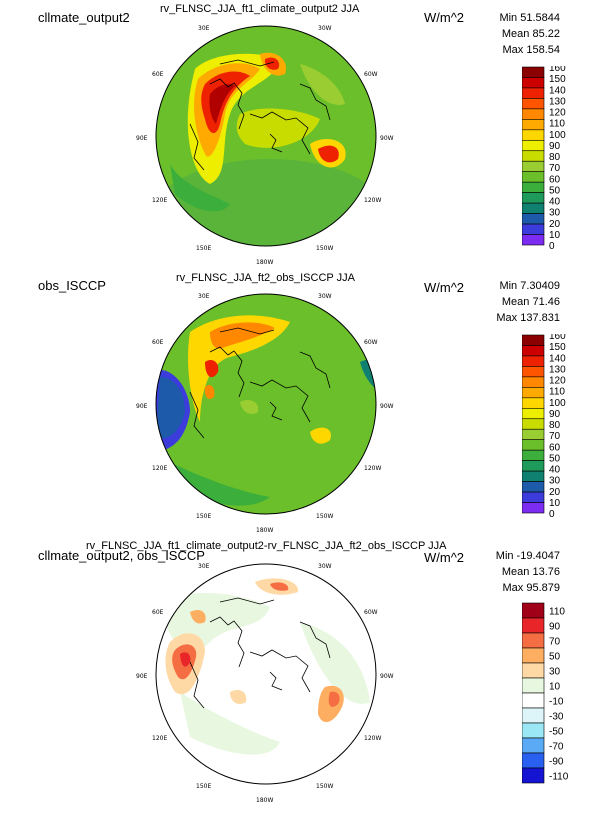  I want to click on stats-block: Min -19.4047 Mean 13.76 Max 95.879, so click(527, 572).